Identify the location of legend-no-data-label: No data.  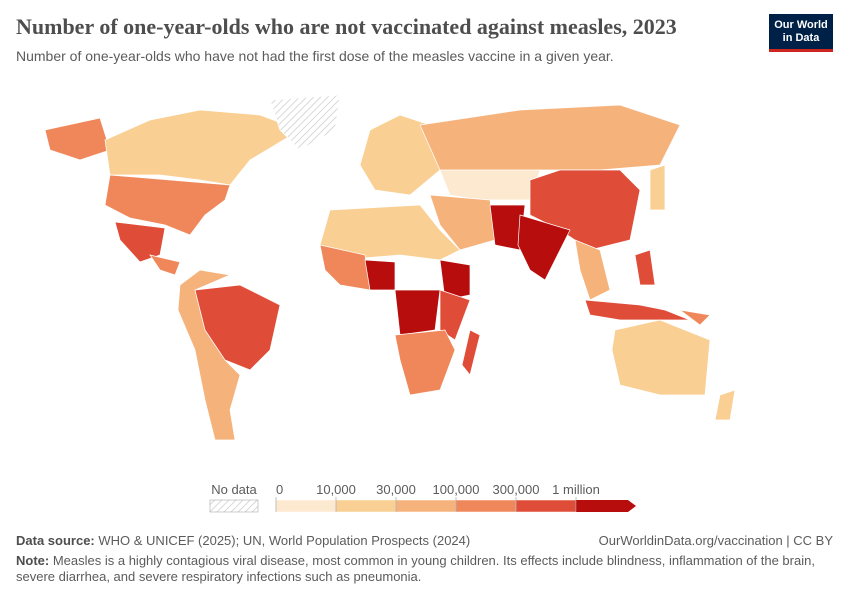
(234, 489).